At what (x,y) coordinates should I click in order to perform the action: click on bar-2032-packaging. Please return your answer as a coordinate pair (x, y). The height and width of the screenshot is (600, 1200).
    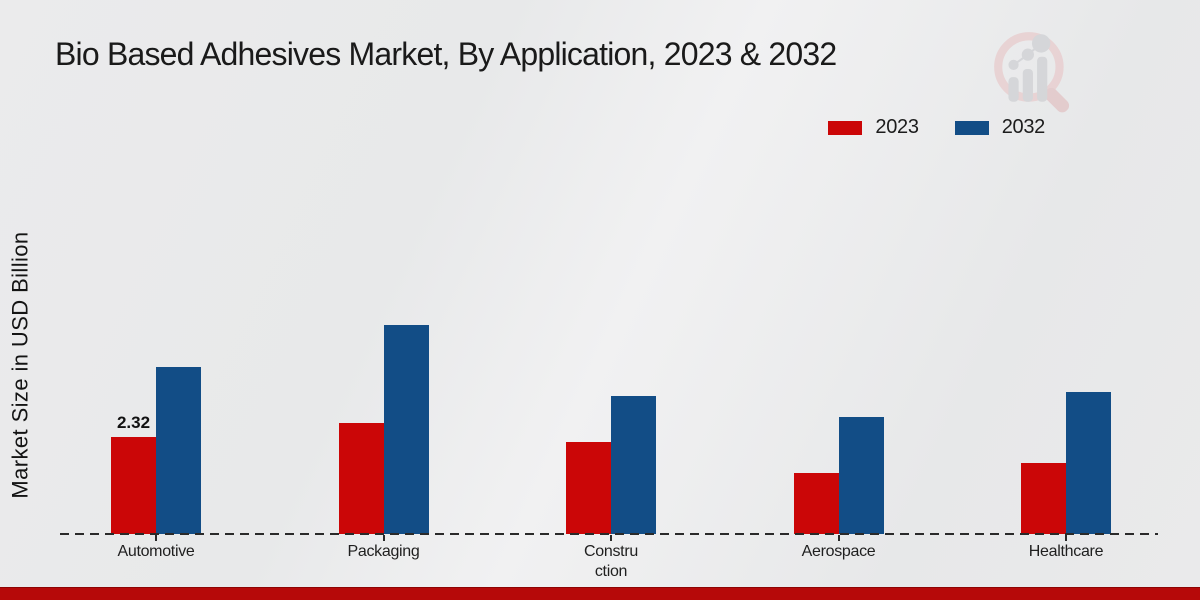
    Looking at the image, I should click on (406, 429).